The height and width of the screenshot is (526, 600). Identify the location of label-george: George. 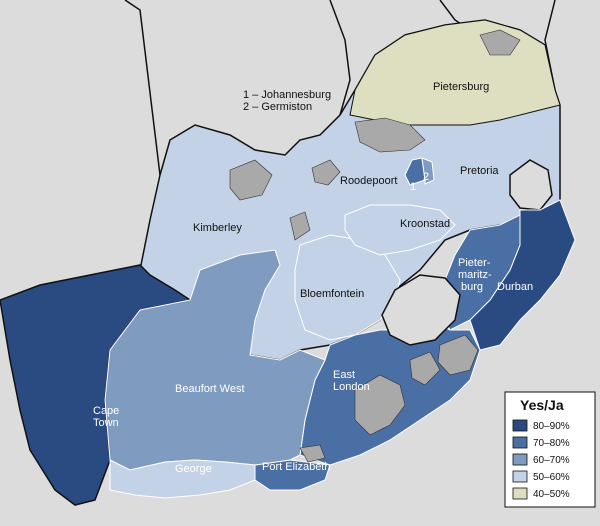
(193, 469).